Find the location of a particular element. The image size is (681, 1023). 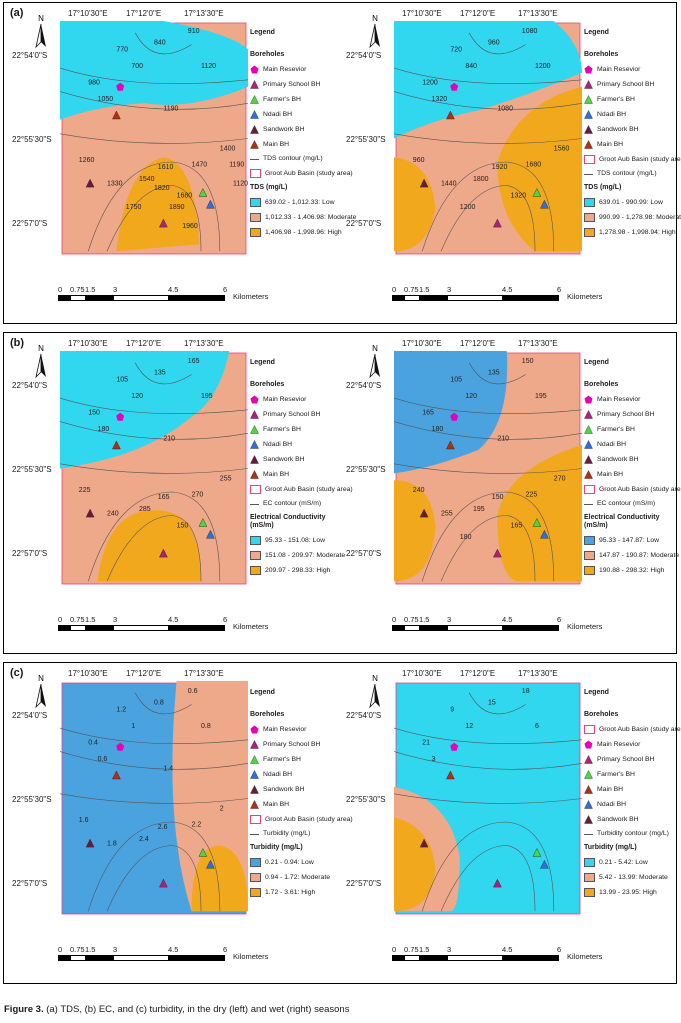

legend-class: 1,278.98 - 1,998.94: High is located at coordinates (630, 232).